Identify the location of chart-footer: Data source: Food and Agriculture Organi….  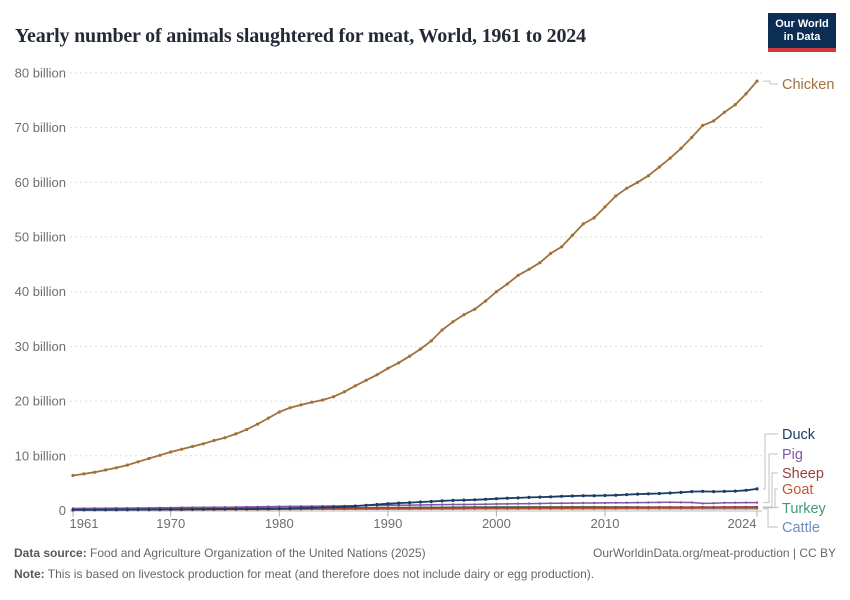
(425, 563).